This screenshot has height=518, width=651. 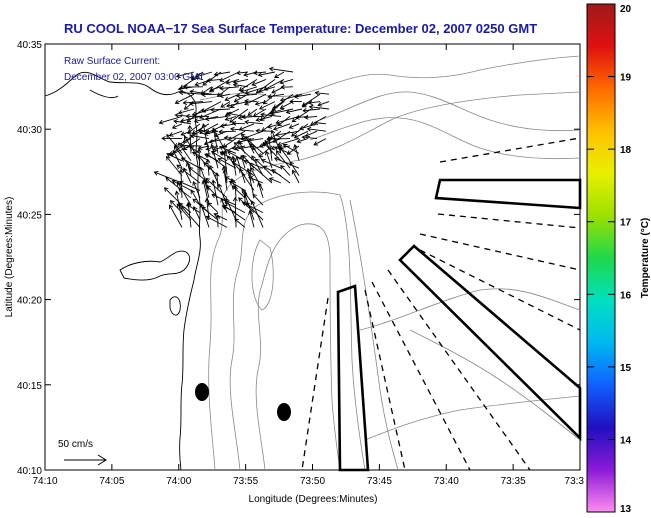 I want to click on x-tick-label: 73:50, so click(x=312, y=481).